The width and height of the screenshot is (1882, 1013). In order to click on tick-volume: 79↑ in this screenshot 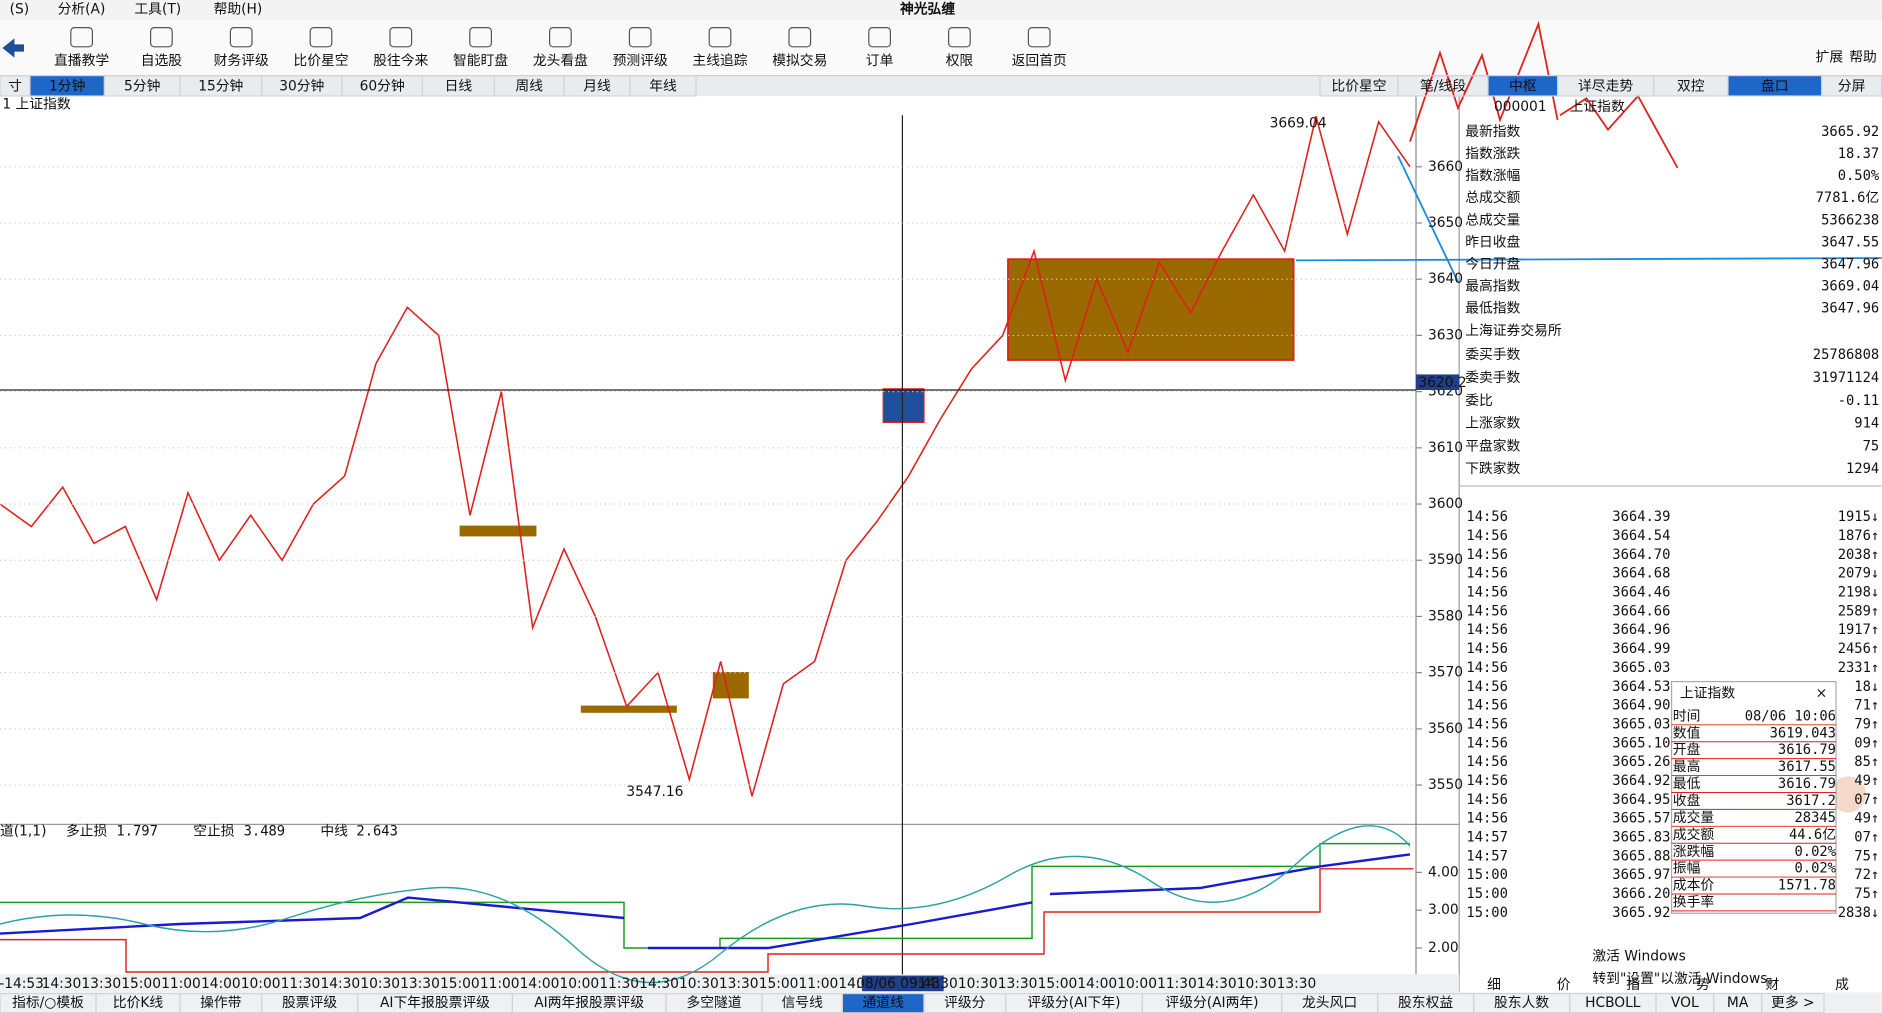, I will do `click(1866, 724)`.